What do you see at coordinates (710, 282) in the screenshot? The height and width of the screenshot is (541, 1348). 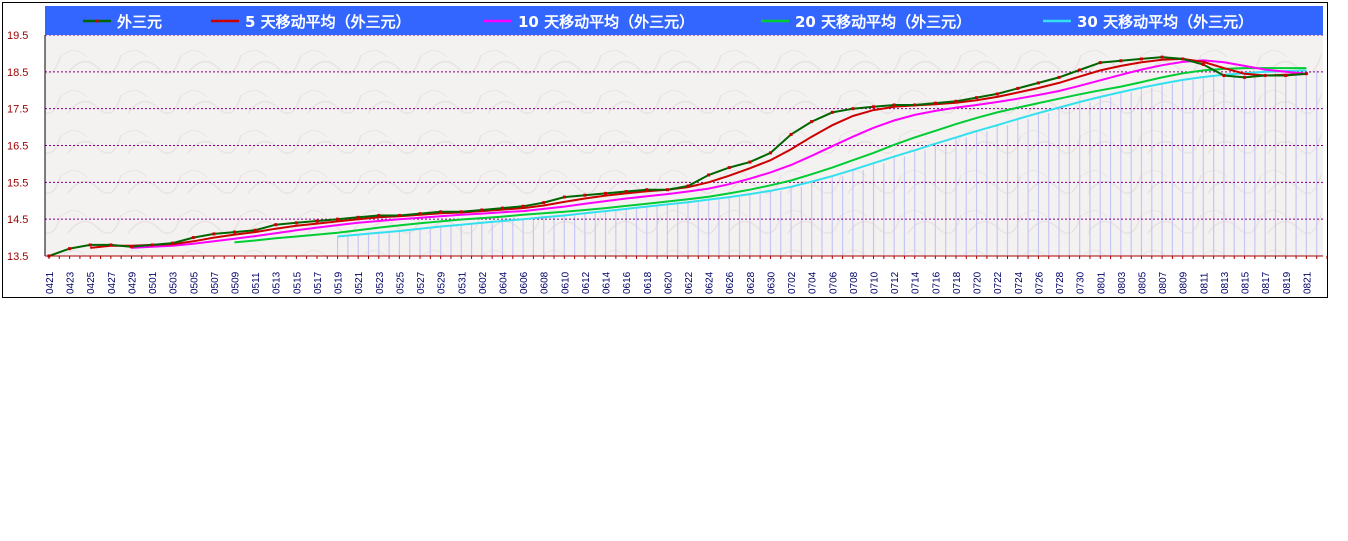 I see `x-tick-label: 0624` at bounding box center [710, 282].